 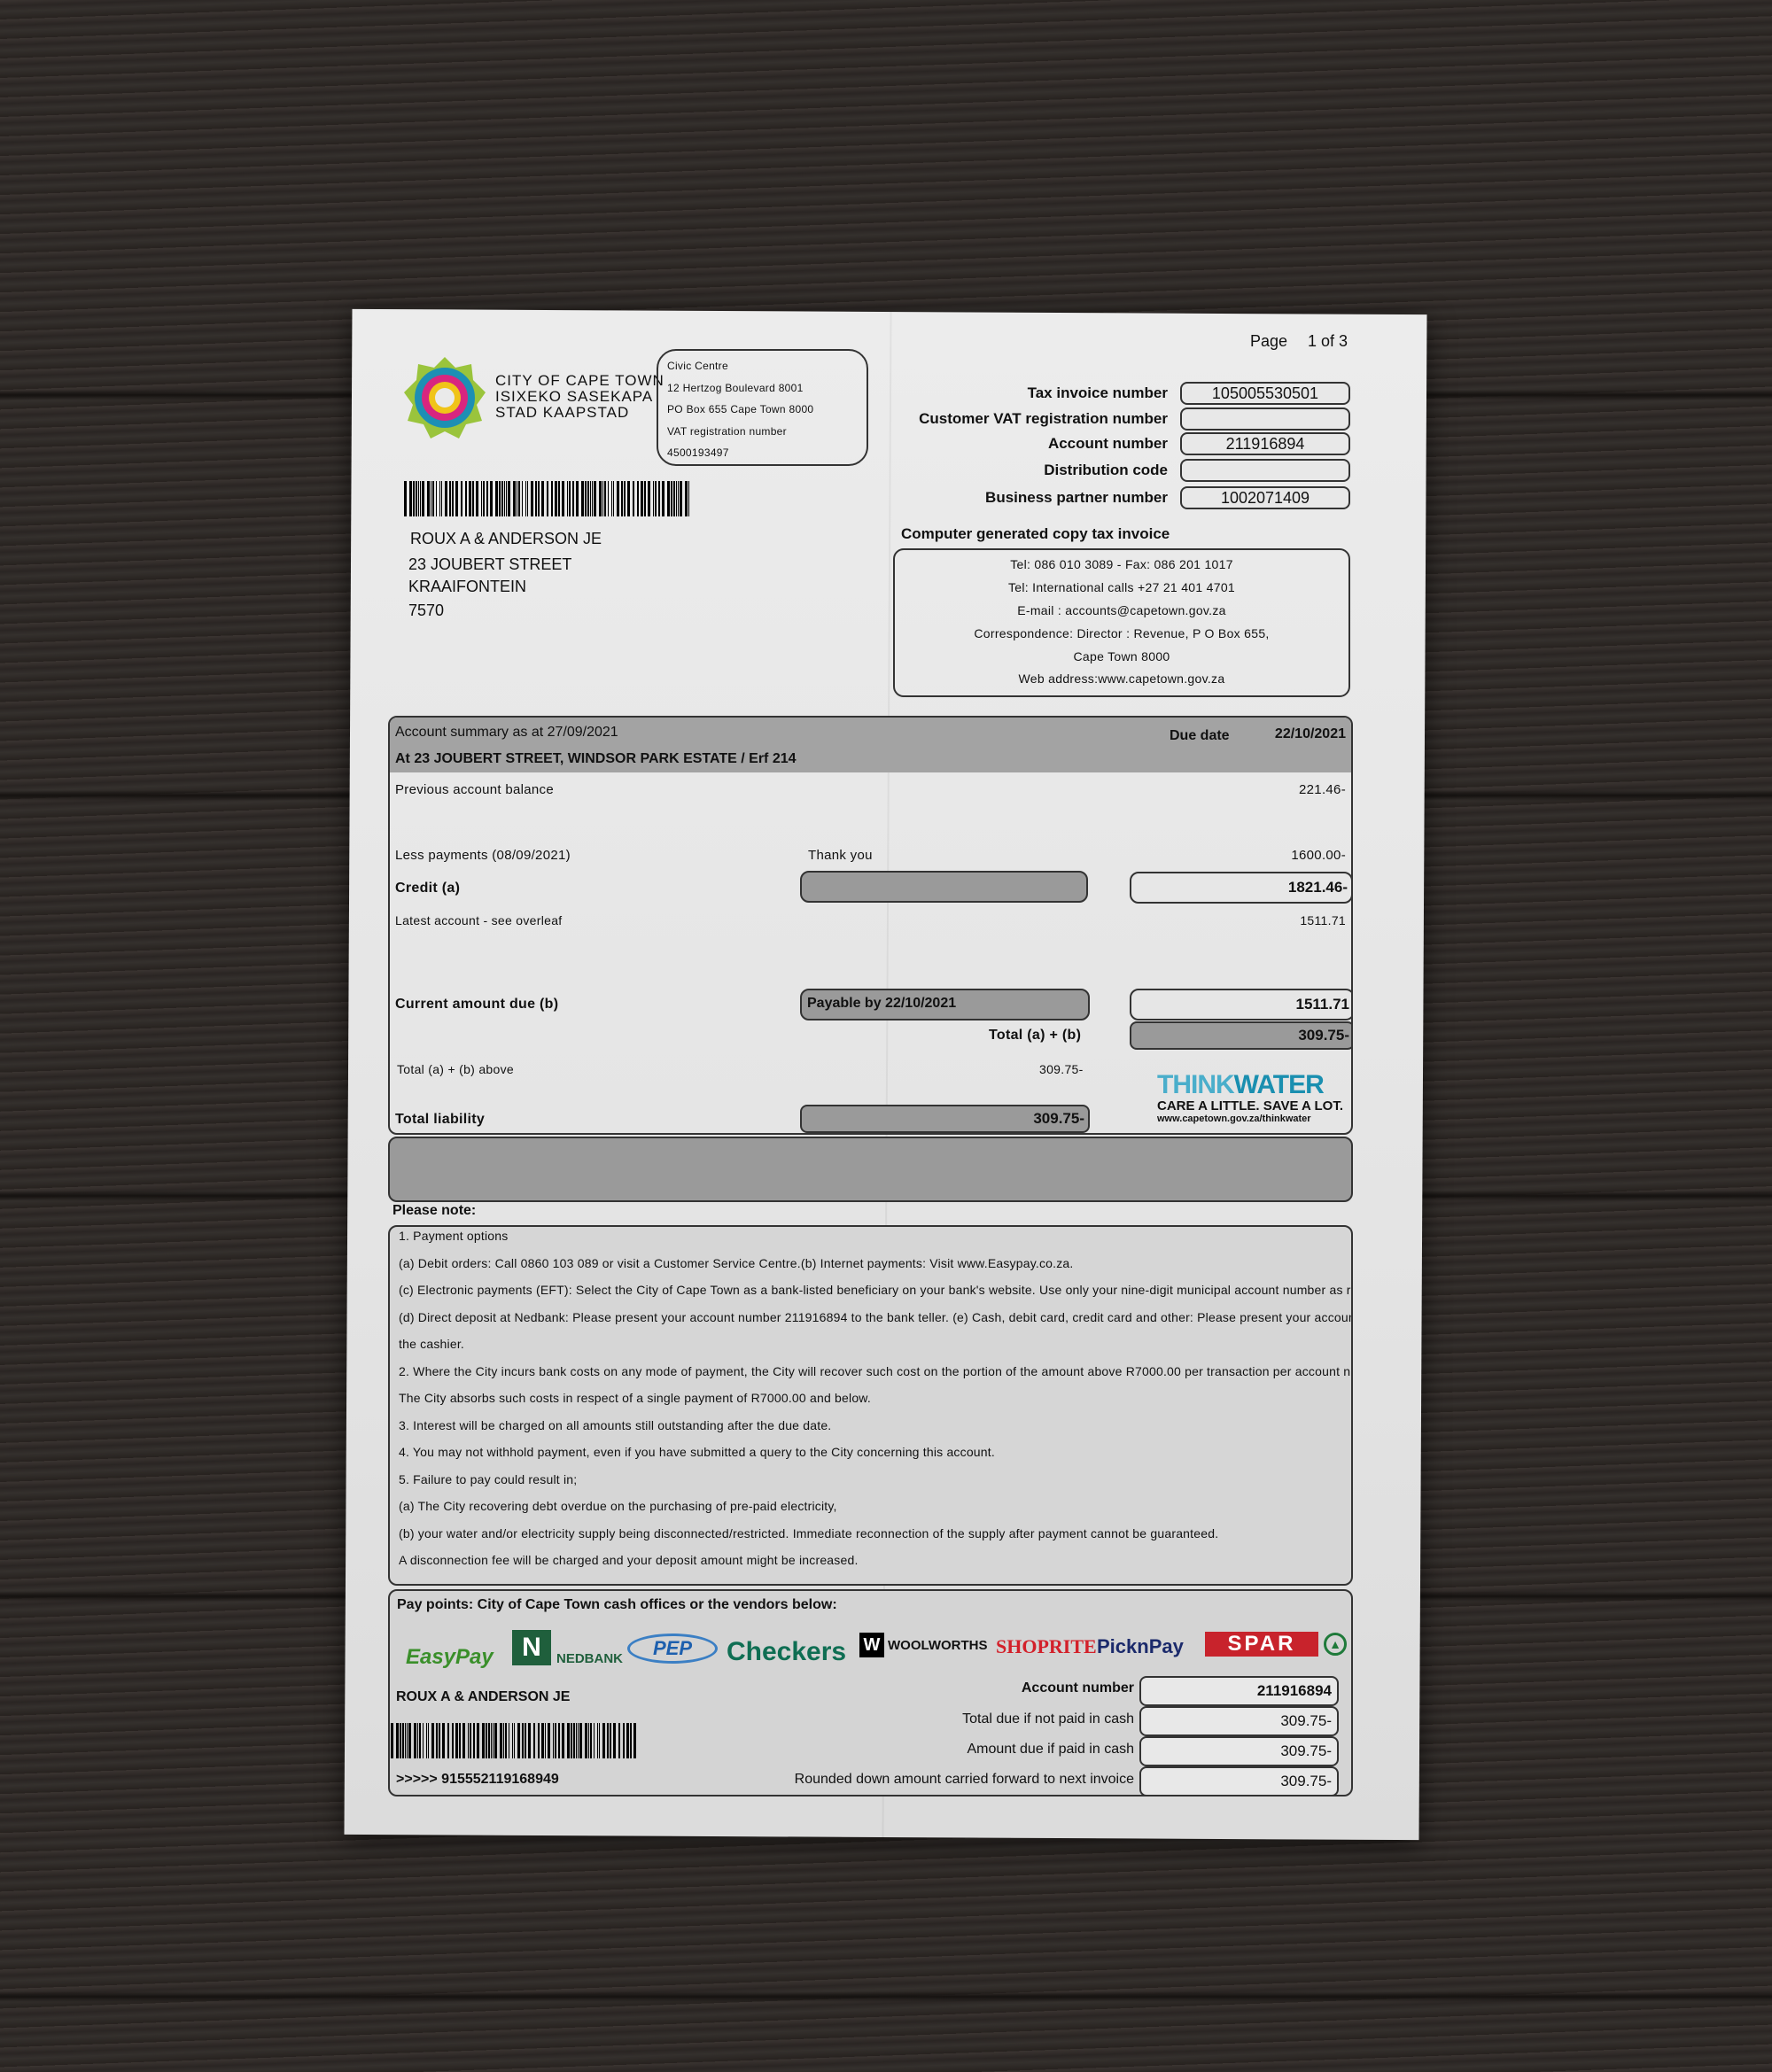 I want to click on total-above-label: Total (a) + (b) above, so click(x=456, y=1069).